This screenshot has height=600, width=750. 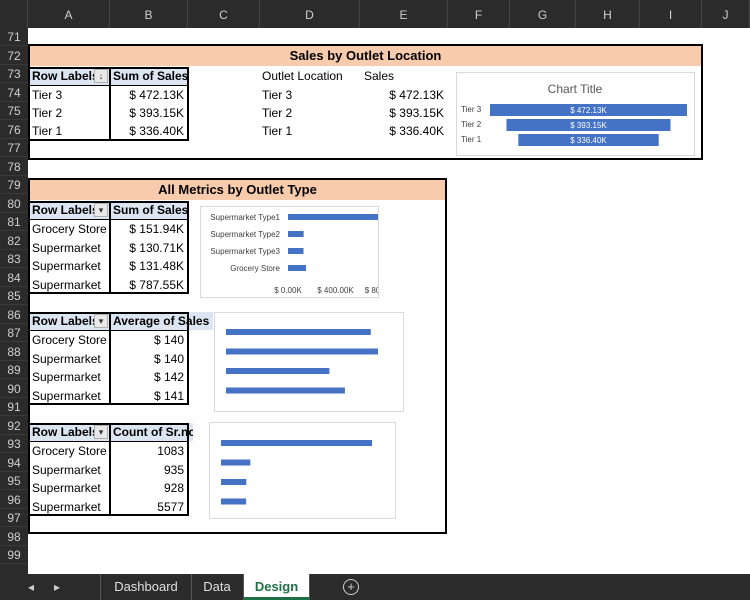 I want to click on row-header: 71, so click(x=14, y=37).